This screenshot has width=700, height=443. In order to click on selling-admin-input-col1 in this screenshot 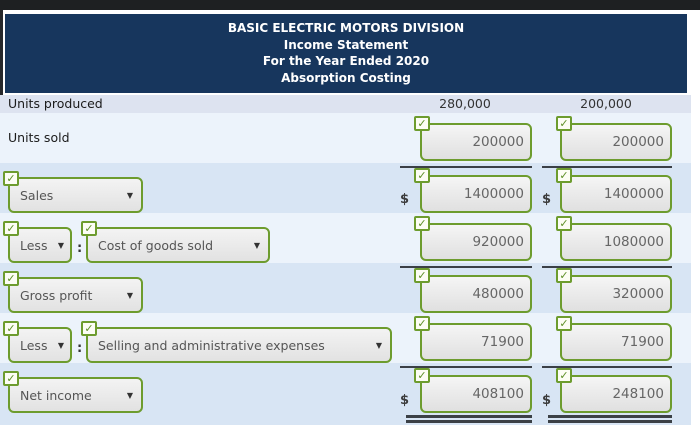, I will do `click(476, 342)`.